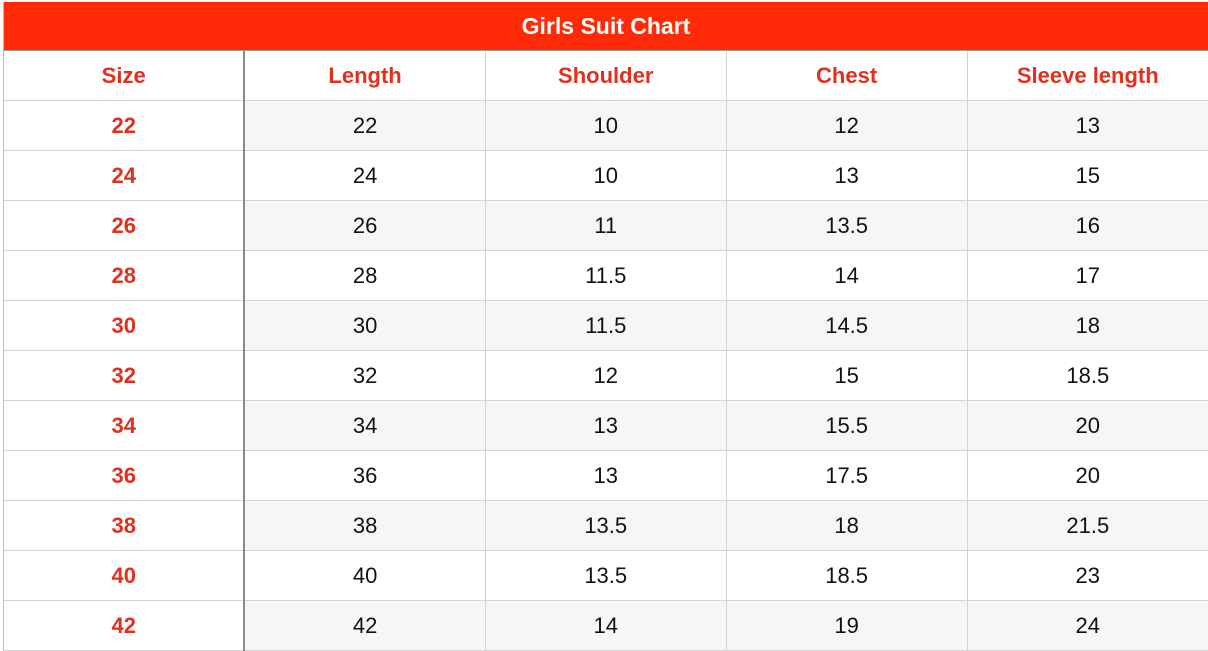 This screenshot has height=651, width=1208. I want to click on table-row: 28 28 11.5 14 17, so click(605, 275).